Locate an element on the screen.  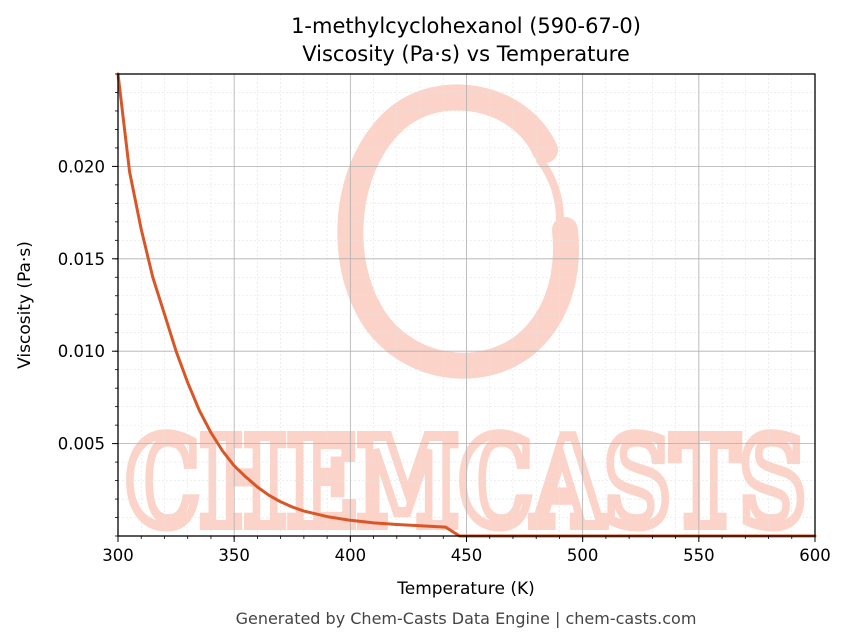
x-tick-label: 550 is located at coordinates (699, 555).